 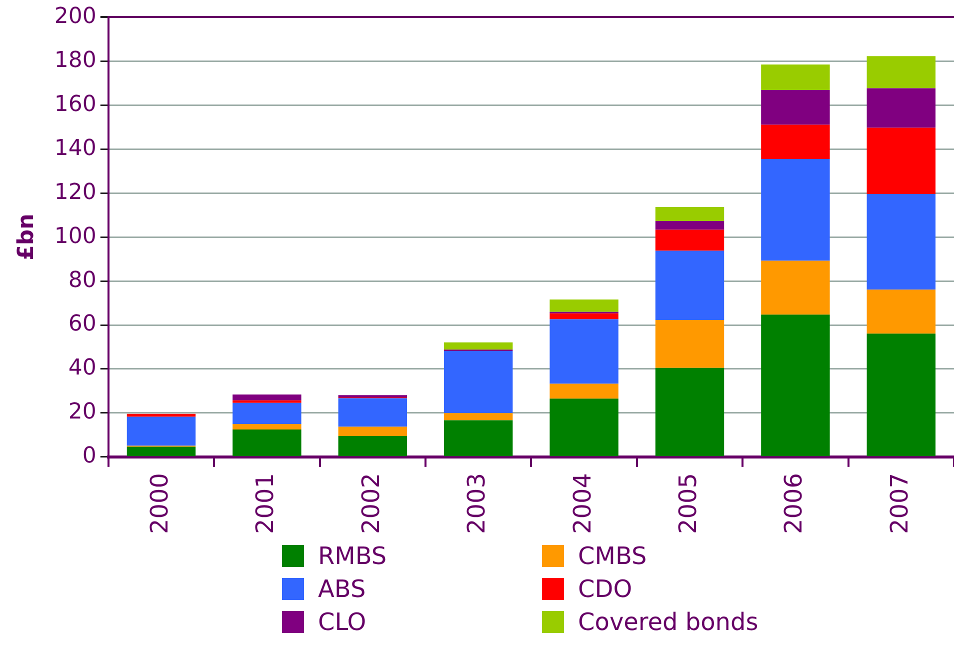 I want to click on legend-label: CDO, so click(x=605, y=588).